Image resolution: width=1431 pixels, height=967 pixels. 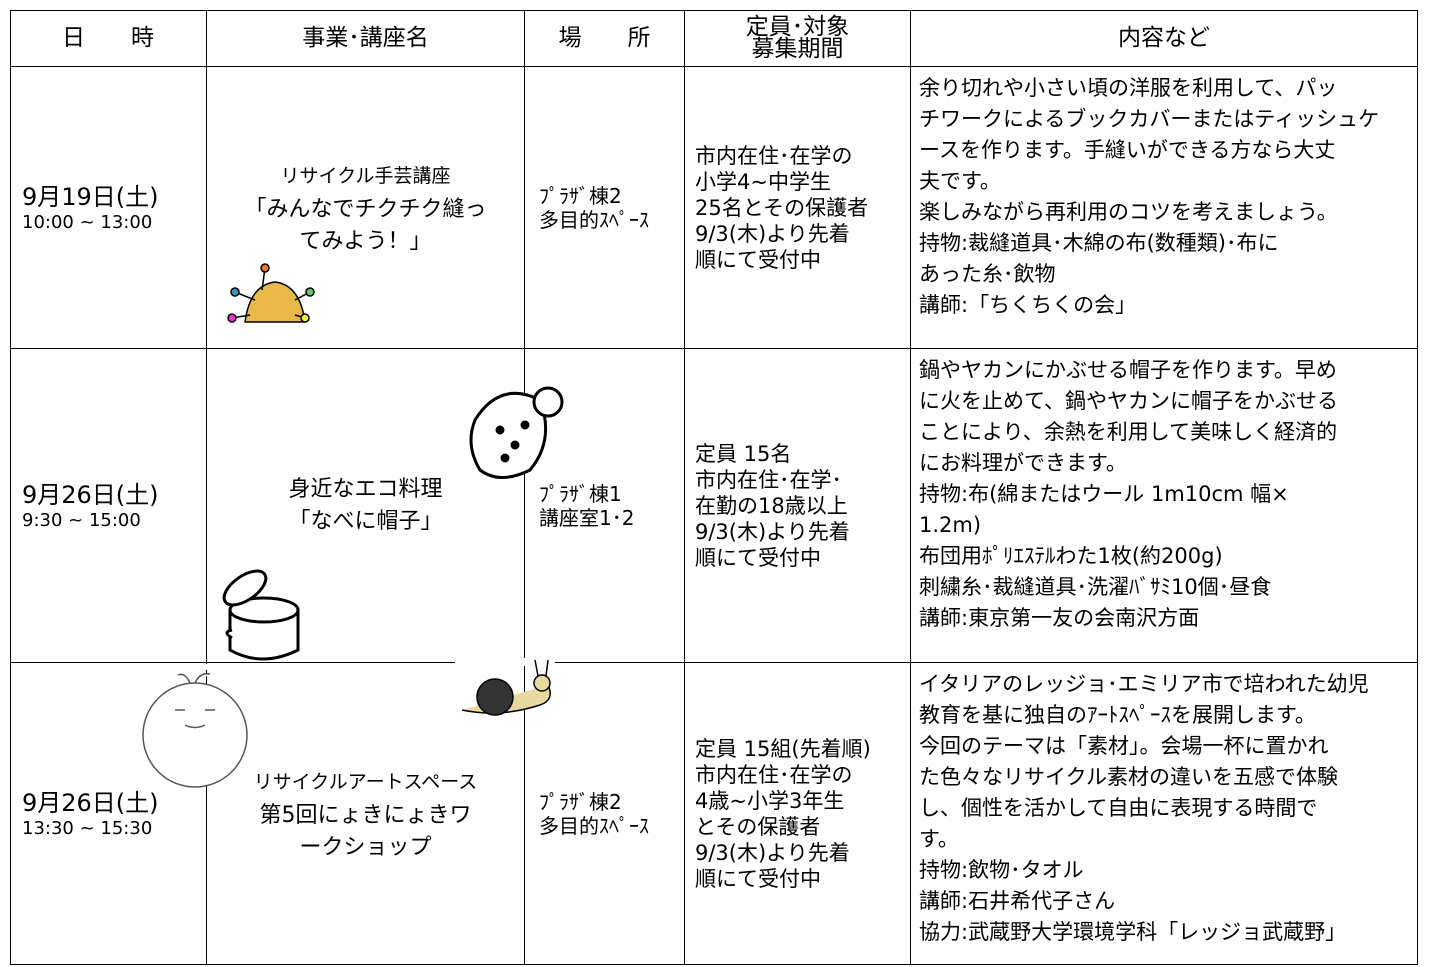 What do you see at coordinates (1017, 901) in the screenshot?
I see `text-line: 講師:石井希代子さん` at bounding box center [1017, 901].